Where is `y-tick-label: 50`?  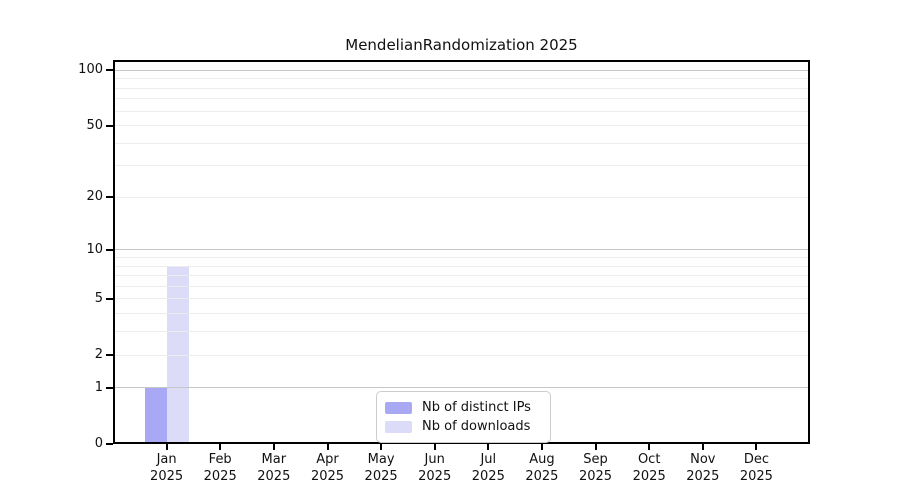
y-tick-label: 50 is located at coordinates (94, 125).